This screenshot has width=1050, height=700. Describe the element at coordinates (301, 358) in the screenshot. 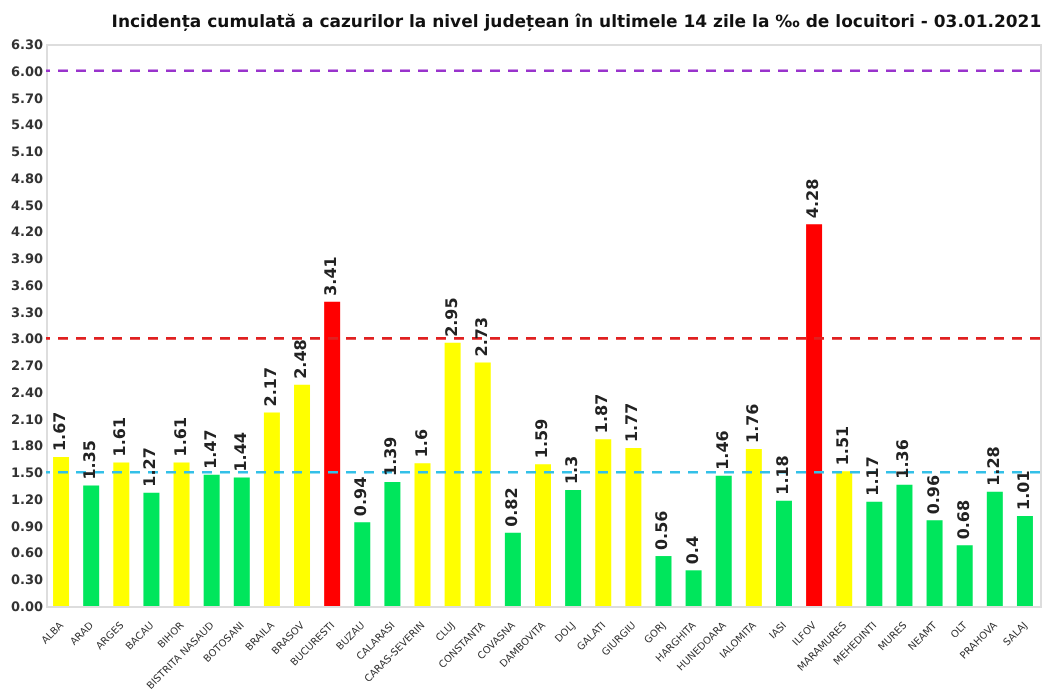

I see `data-label: 2.48` at that location.